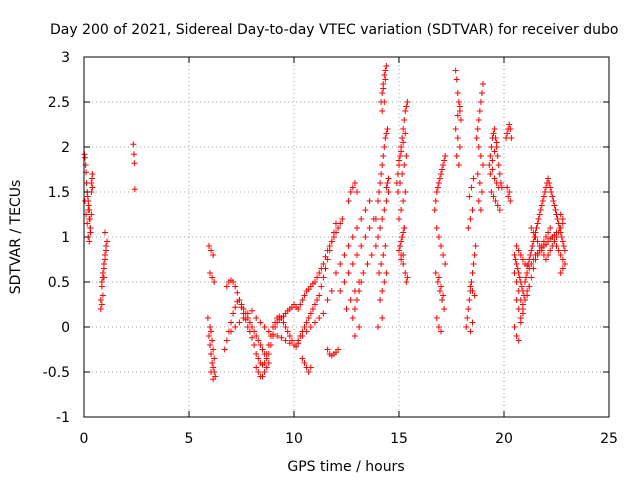 The width and height of the screenshot is (640, 480). I want to click on y-tick-label: 2, so click(65, 148).